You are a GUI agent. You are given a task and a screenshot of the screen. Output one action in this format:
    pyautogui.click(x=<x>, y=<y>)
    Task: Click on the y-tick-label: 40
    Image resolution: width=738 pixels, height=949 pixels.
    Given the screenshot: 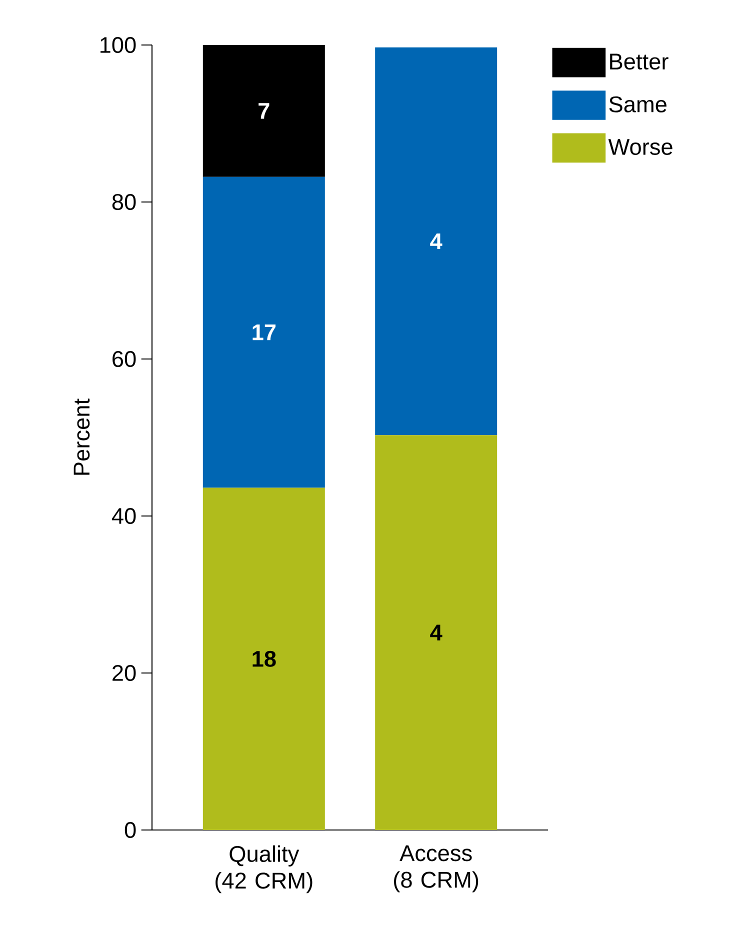 What is the action you would take?
    pyautogui.click(x=124, y=516)
    